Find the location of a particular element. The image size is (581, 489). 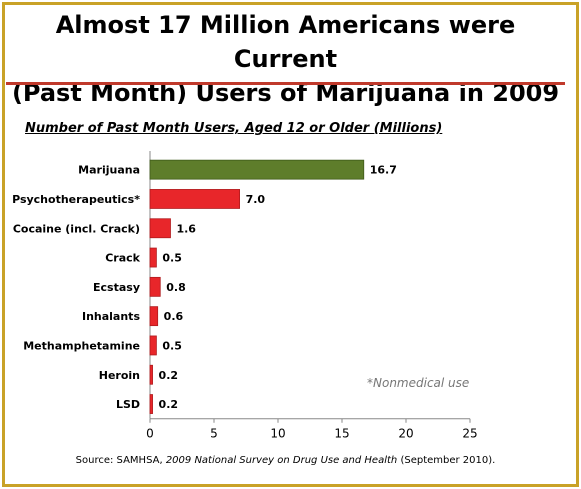

x-tick-label: 20 is located at coordinates (405, 434).